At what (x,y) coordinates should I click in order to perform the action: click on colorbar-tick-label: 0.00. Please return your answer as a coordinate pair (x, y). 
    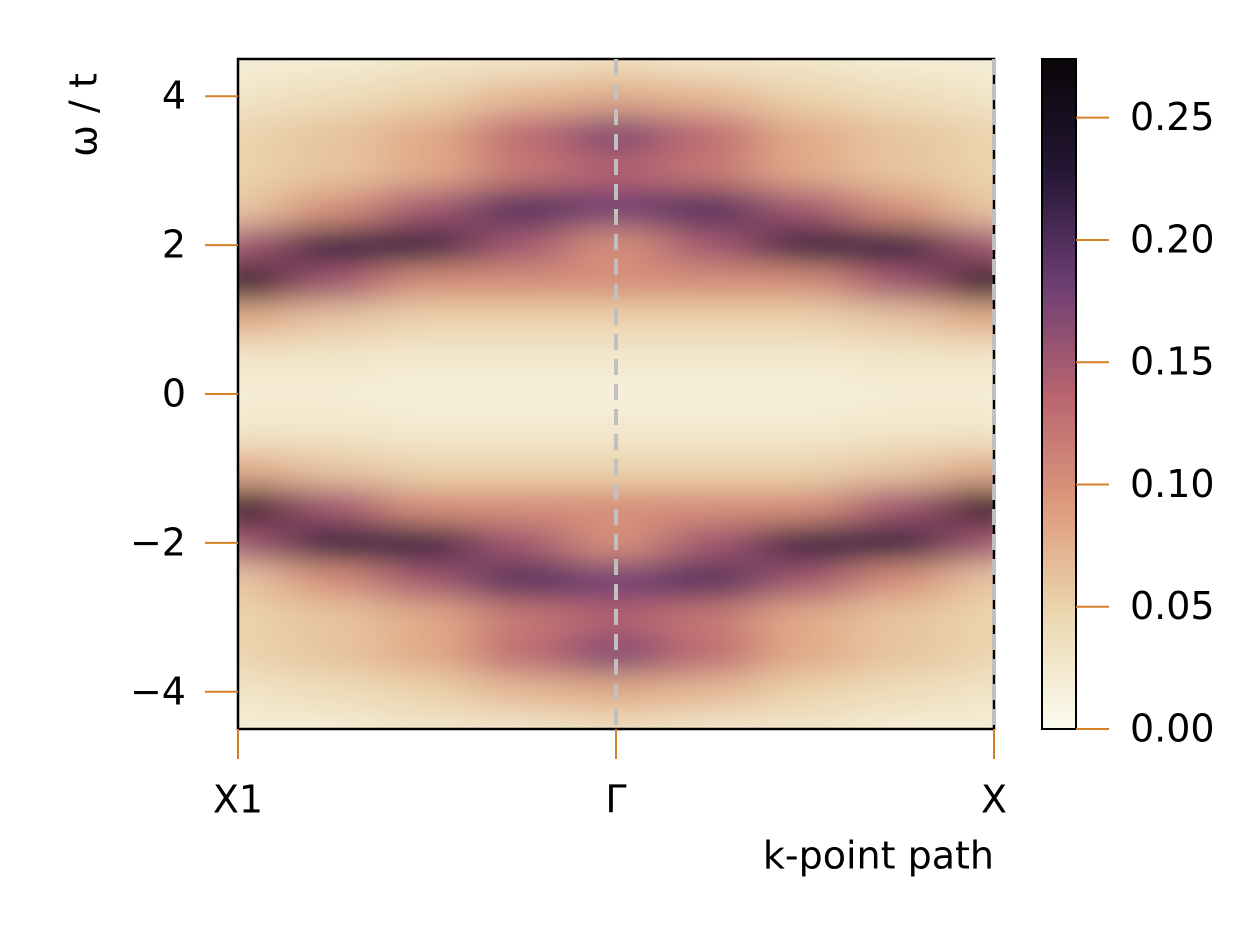
    Looking at the image, I should click on (1172, 729).